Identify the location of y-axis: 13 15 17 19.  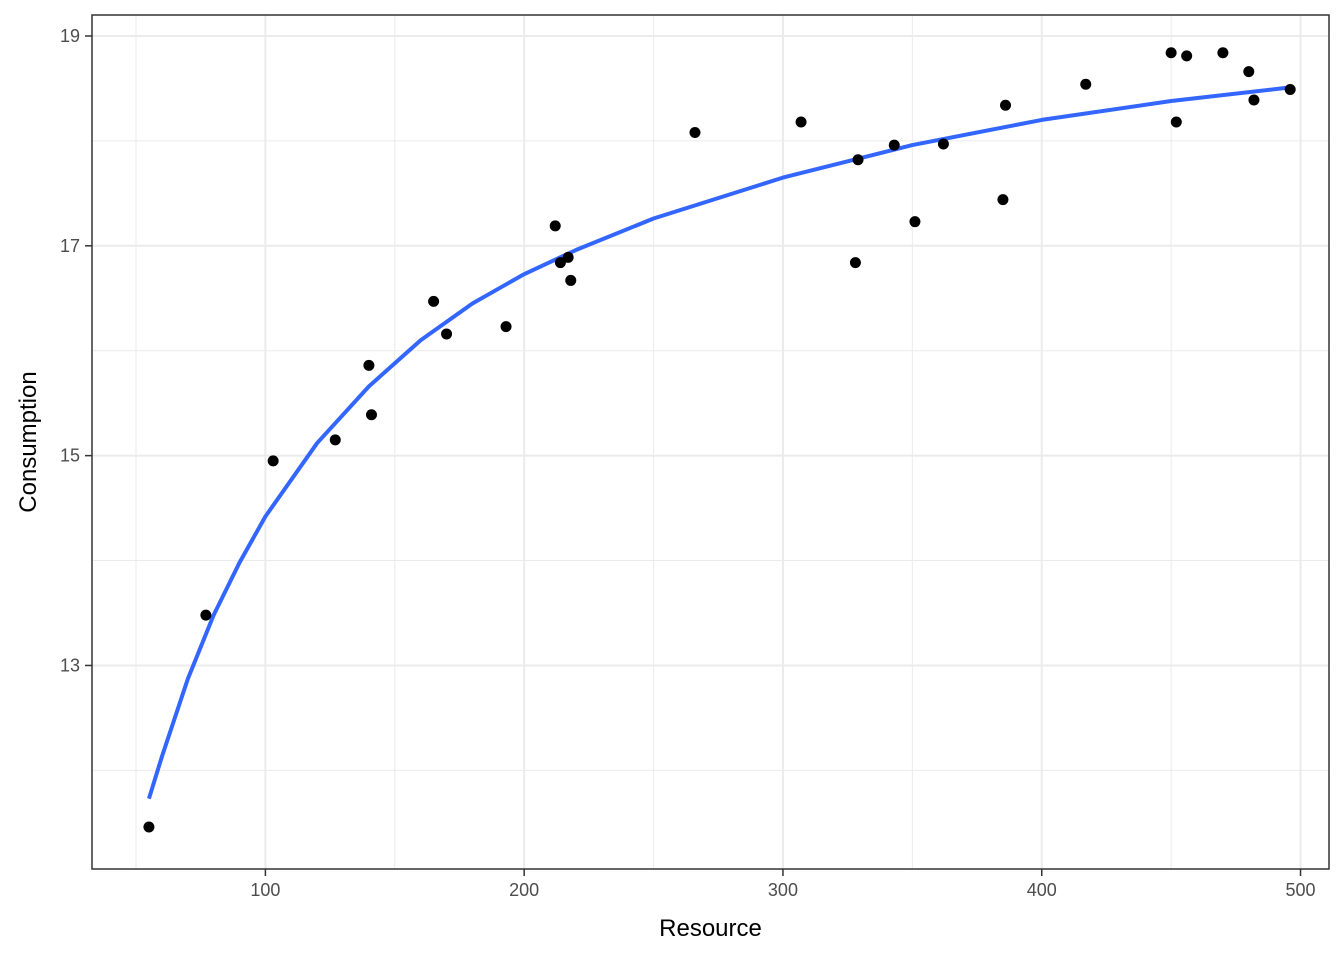
(76, 350).